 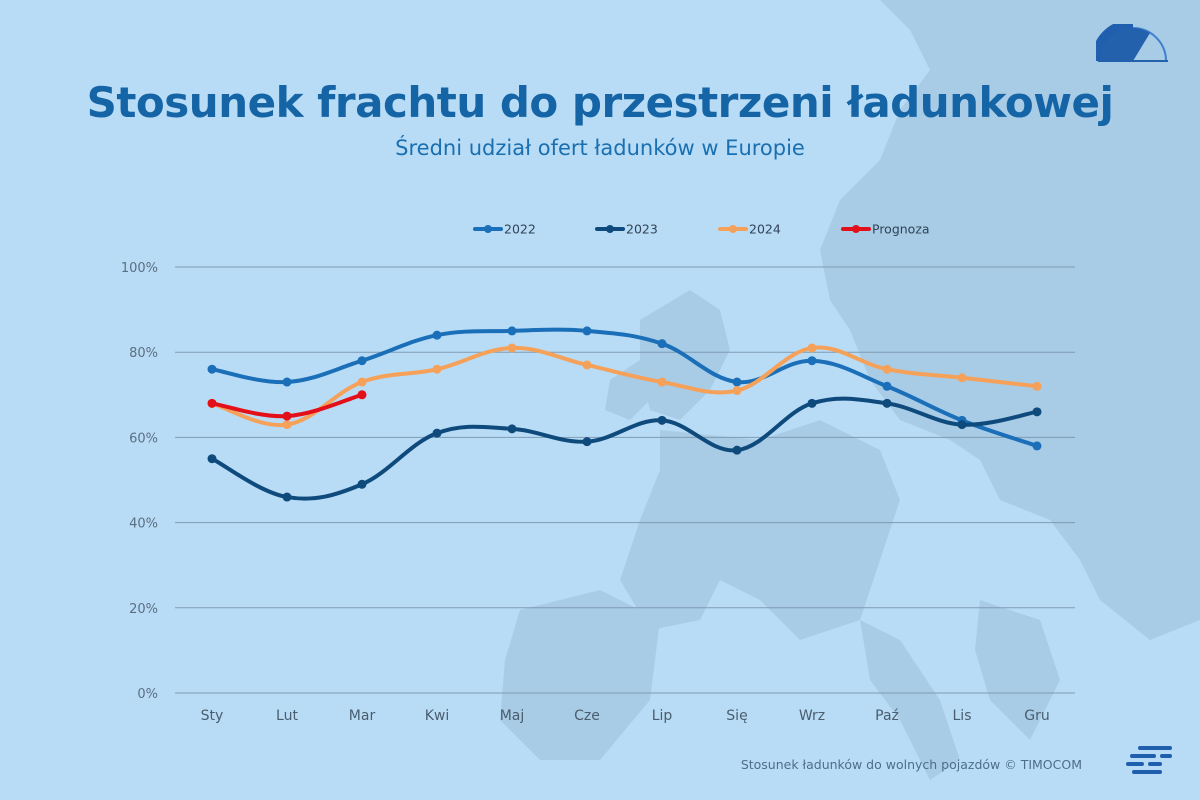 What do you see at coordinates (212, 716) in the screenshot?
I see `x-tick-label: Sty` at bounding box center [212, 716].